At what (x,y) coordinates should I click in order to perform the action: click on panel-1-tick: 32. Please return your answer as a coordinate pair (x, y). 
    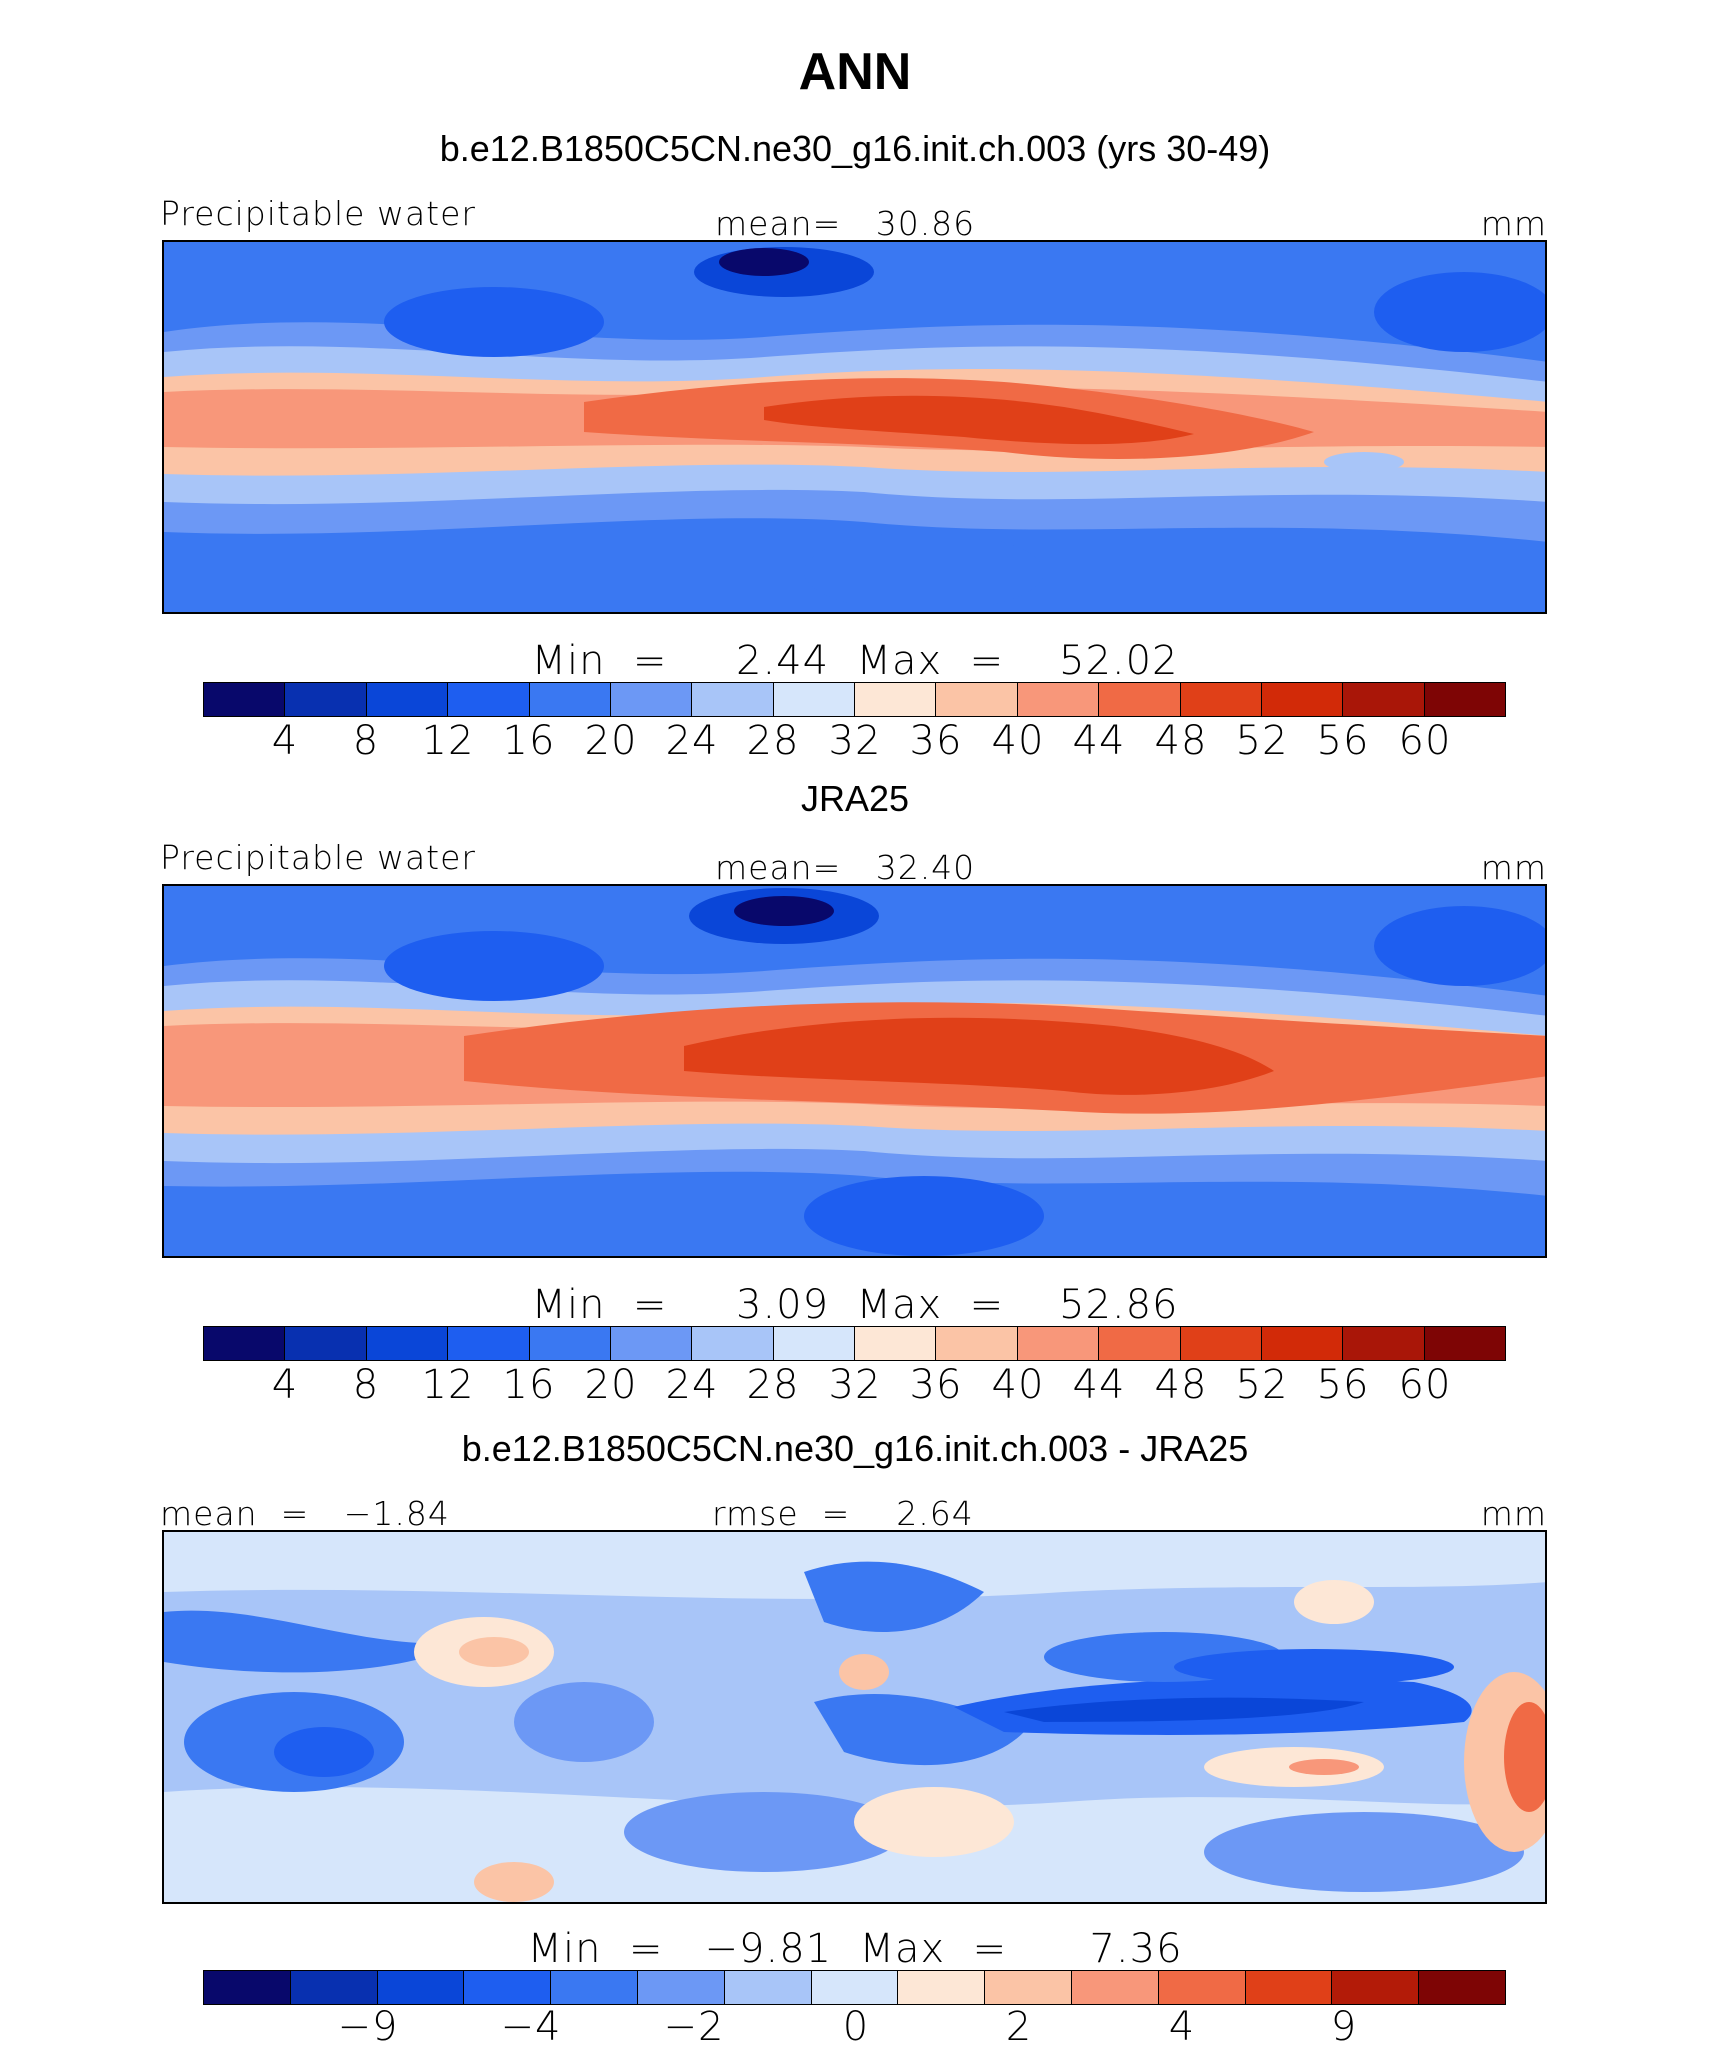
    Looking at the image, I should click on (855, 741).